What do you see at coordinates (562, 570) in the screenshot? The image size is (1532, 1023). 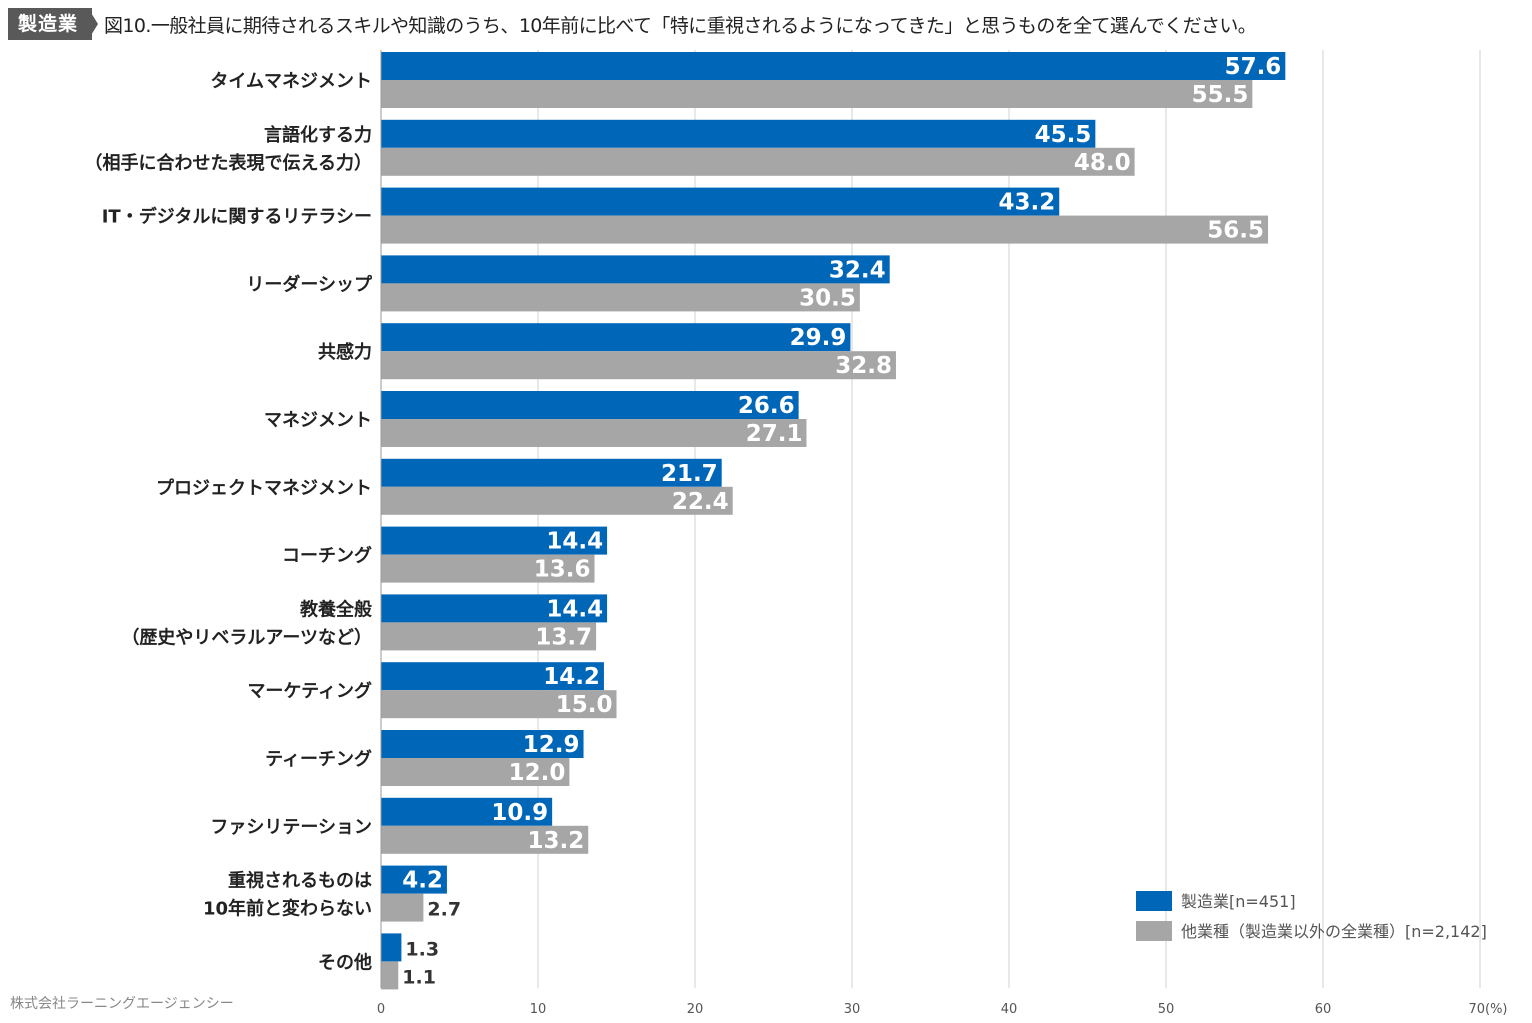 I see `data-label: 13.6` at bounding box center [562, 570].